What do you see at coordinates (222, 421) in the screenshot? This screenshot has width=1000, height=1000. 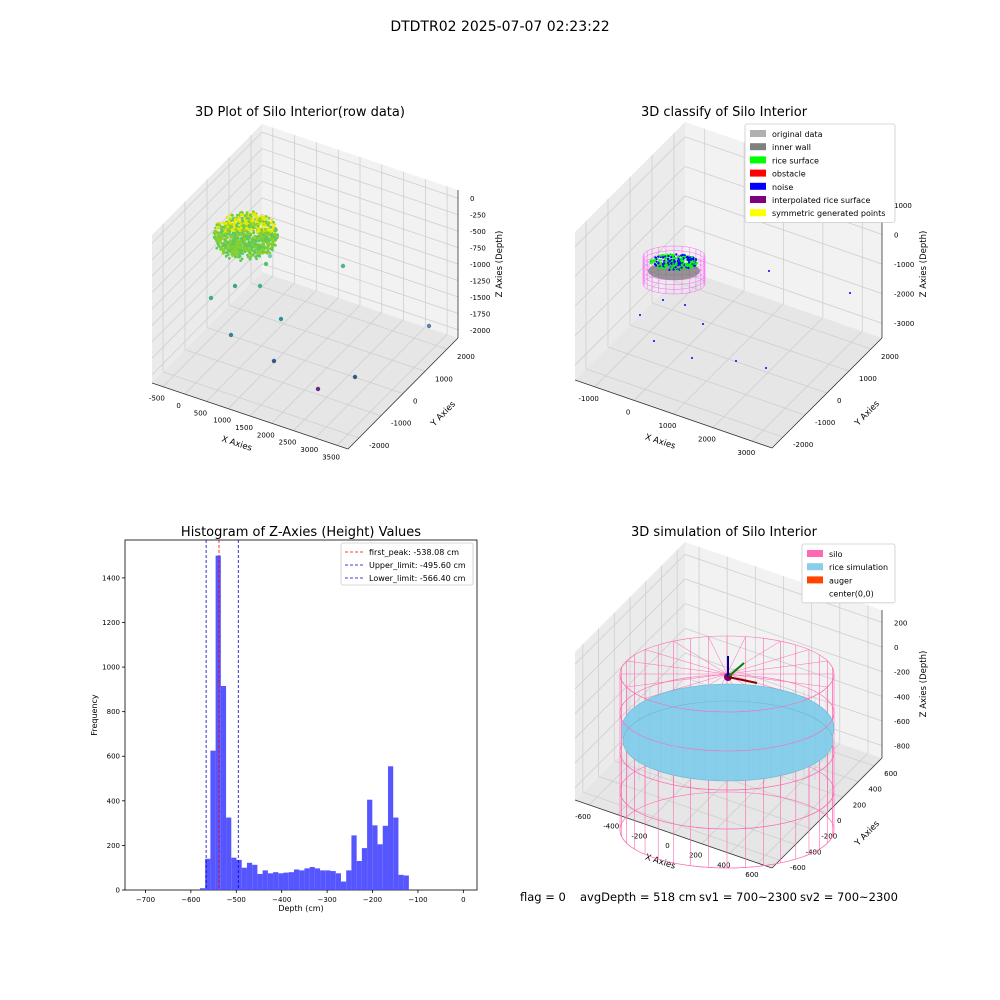 I see `x-tick-label: 1000` at bounding box center [222, 421].